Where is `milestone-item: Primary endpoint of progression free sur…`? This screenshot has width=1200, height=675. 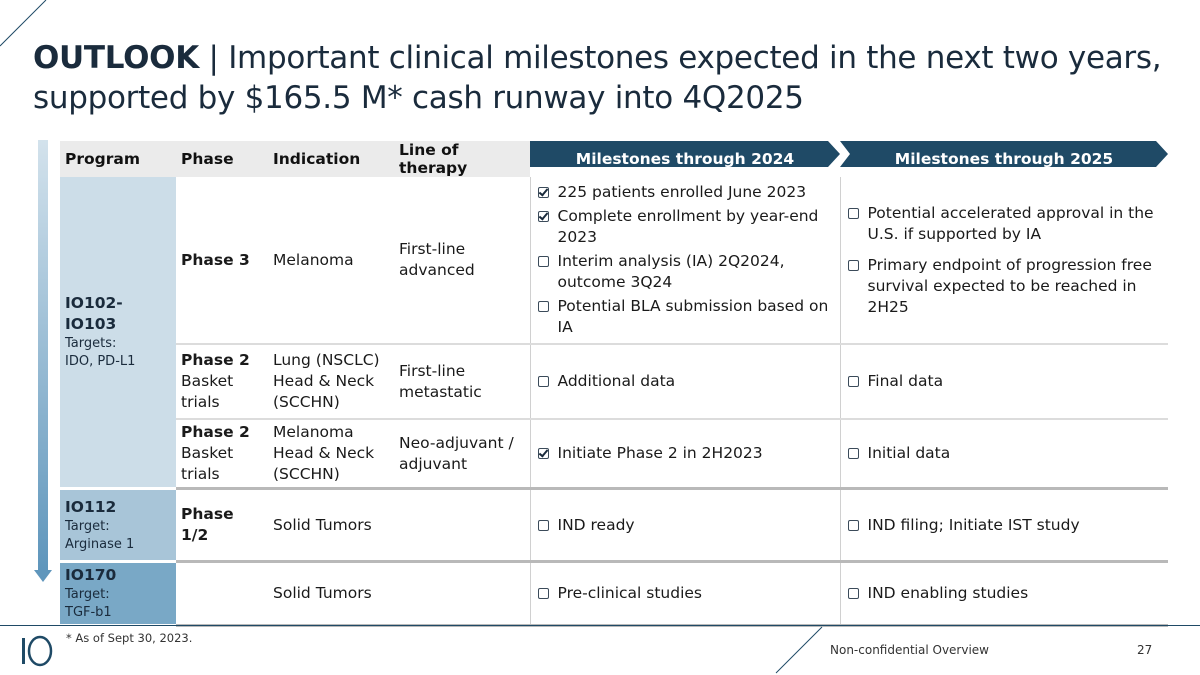 milestone-item: Primary endpoint of progression free sur… is located at coordinates (1005, 286).